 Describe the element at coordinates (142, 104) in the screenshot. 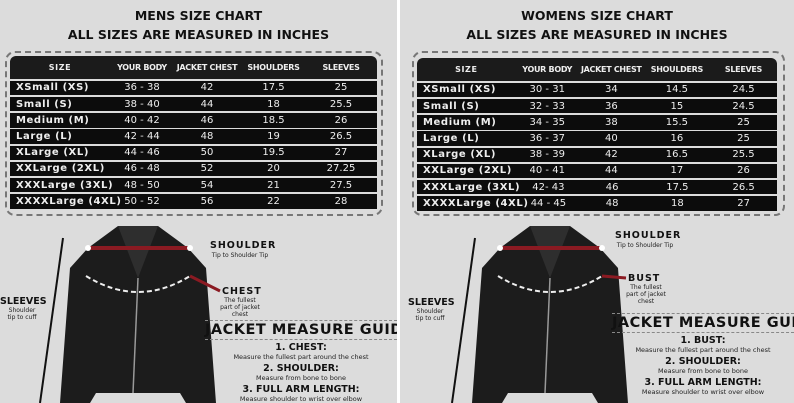

I see `table-cell: 38 - 40` at that location.